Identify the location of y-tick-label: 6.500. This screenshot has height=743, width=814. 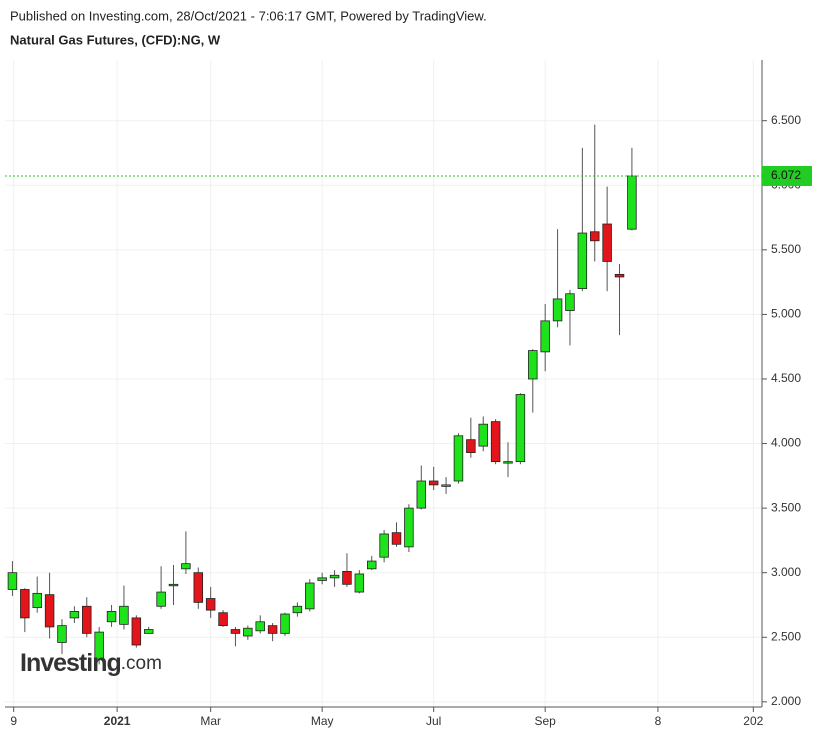
(786, 120).